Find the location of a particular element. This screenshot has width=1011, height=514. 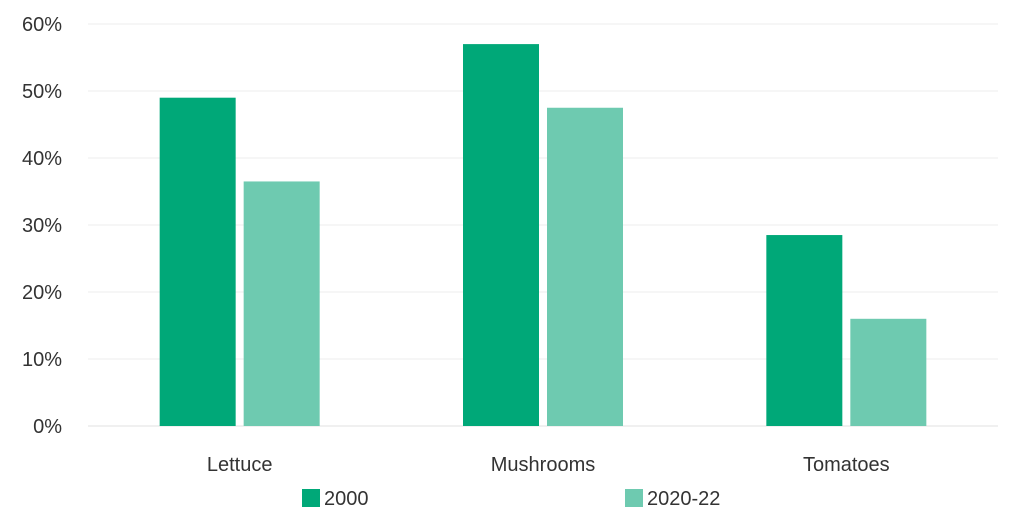

legend-item: 2020-22 is located at coordinates (672, 499).